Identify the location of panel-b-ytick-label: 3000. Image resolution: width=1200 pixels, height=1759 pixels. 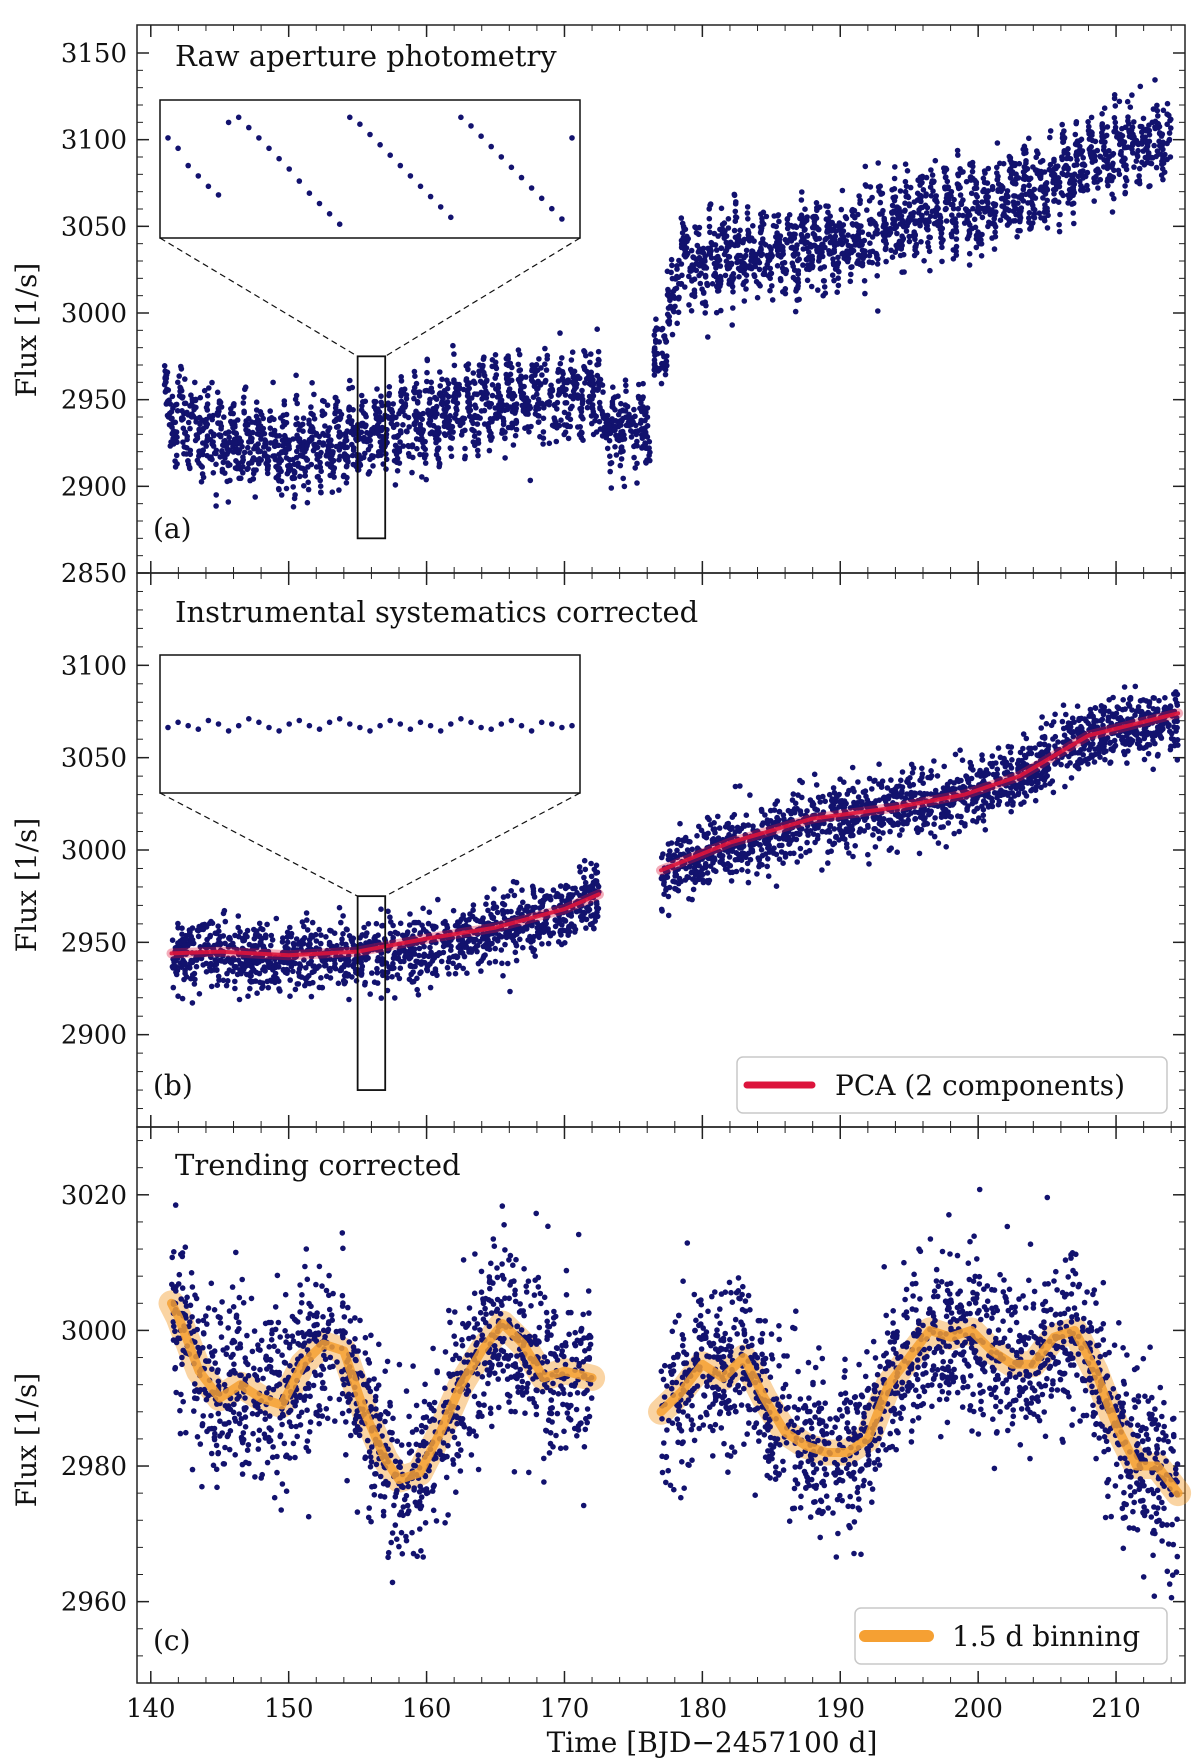
(94, 851).